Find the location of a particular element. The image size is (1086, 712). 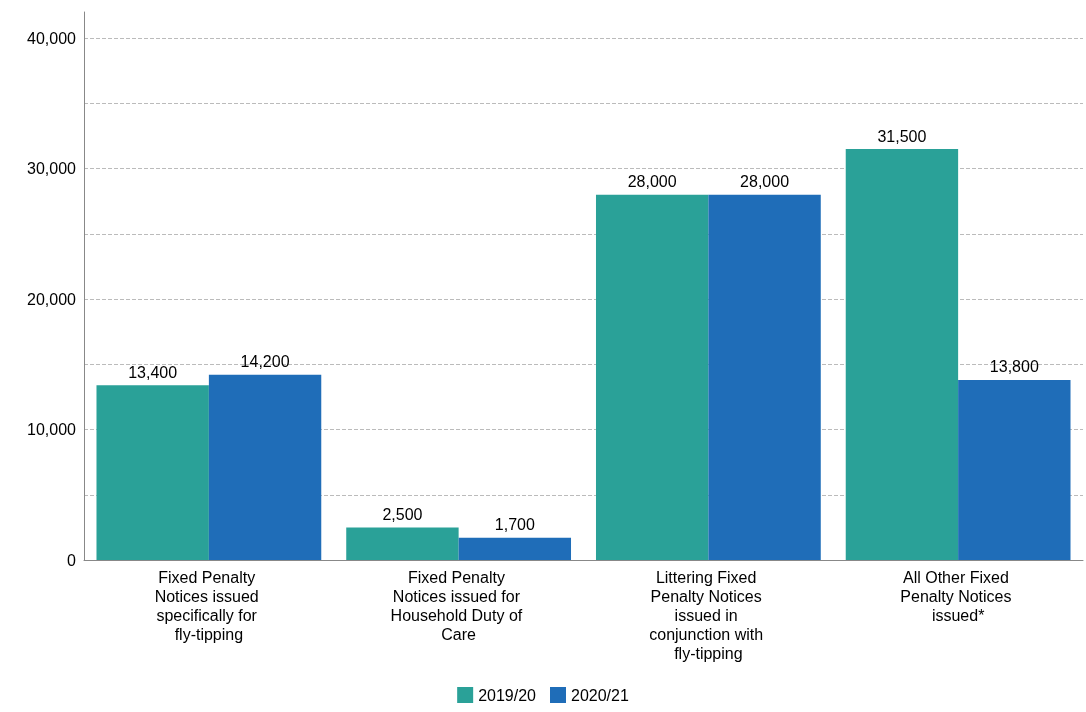

data-label: 31,500 is located at coordinates (902, 136).